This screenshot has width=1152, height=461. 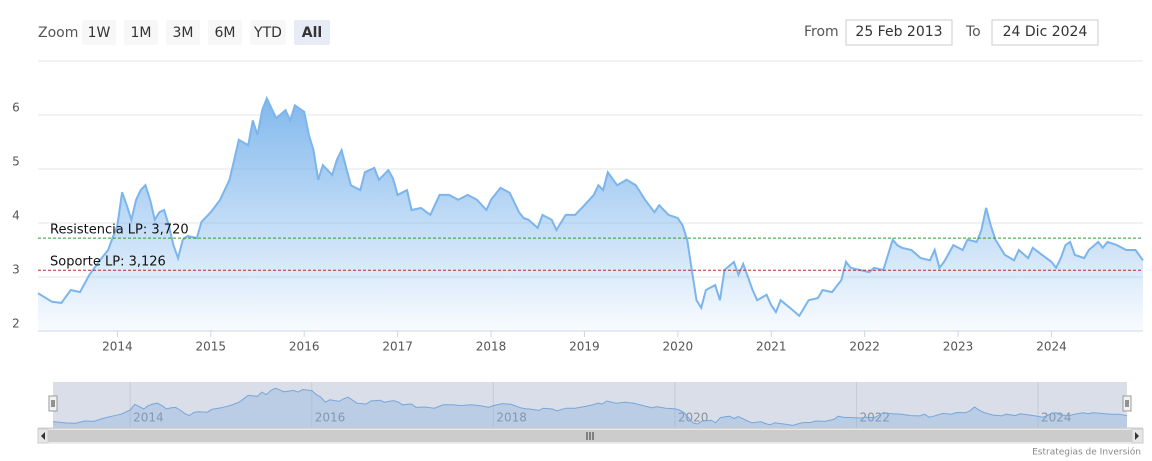 I want to click on to-input, so click(x=1045, y=32).